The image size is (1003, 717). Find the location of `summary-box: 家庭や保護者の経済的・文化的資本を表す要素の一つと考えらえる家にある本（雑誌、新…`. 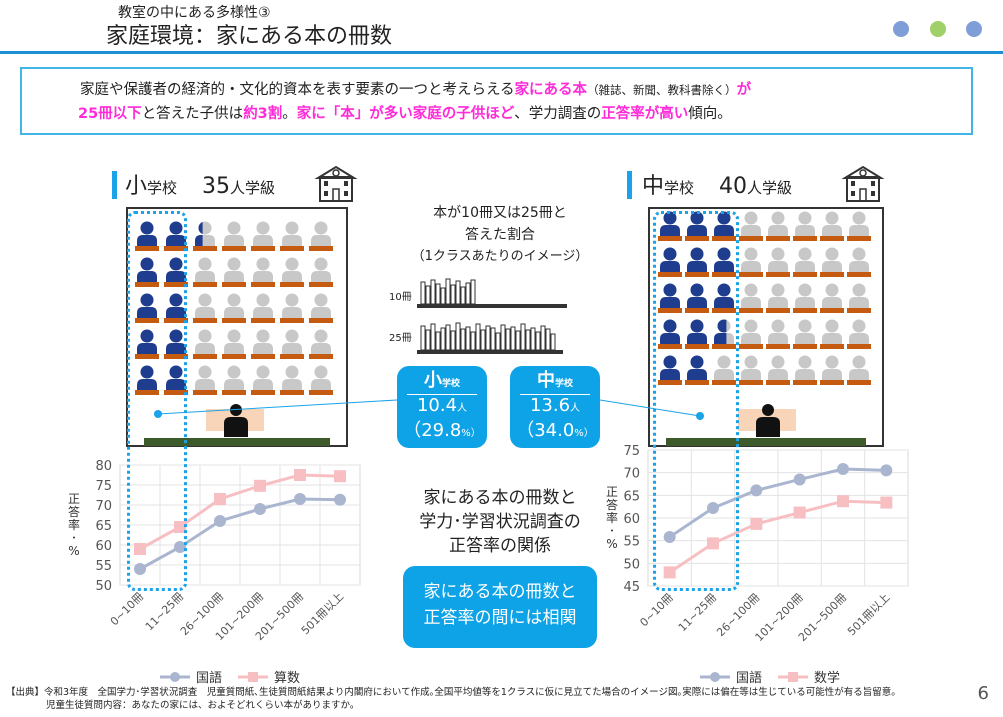

summary-box: 家庭や保護者の経済的・文化的資本を表す要素の一つと考えらえる家にある本（雑誌、新… is located at coordinates (496, 101).